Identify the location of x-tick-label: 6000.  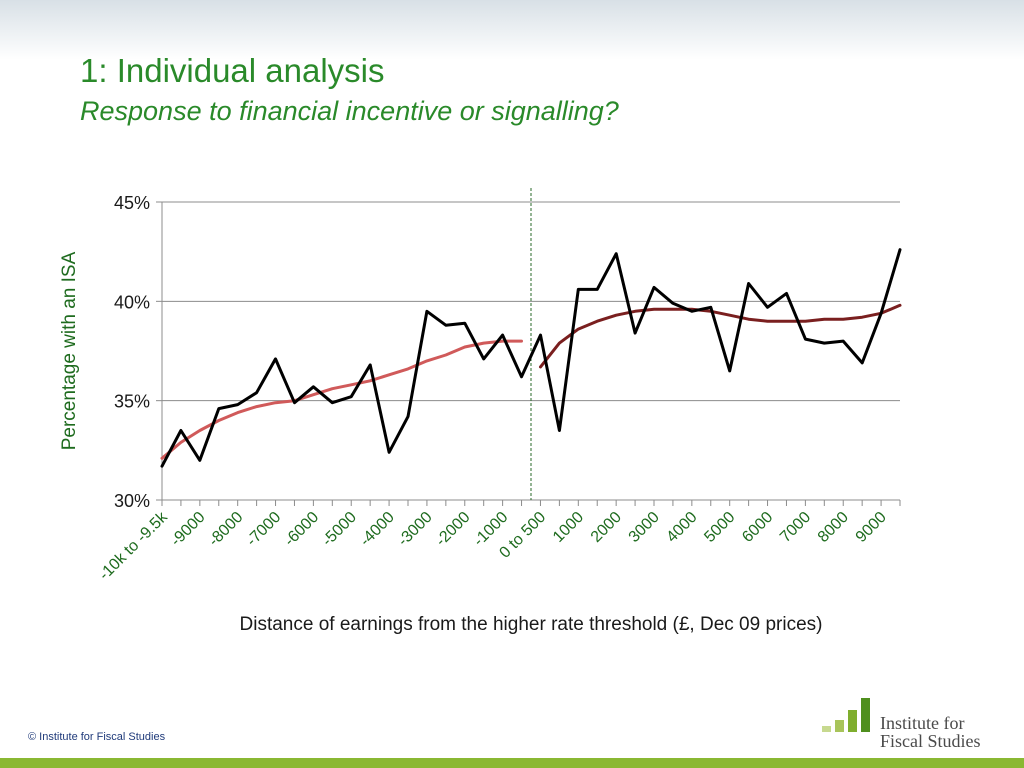
(757, 527).